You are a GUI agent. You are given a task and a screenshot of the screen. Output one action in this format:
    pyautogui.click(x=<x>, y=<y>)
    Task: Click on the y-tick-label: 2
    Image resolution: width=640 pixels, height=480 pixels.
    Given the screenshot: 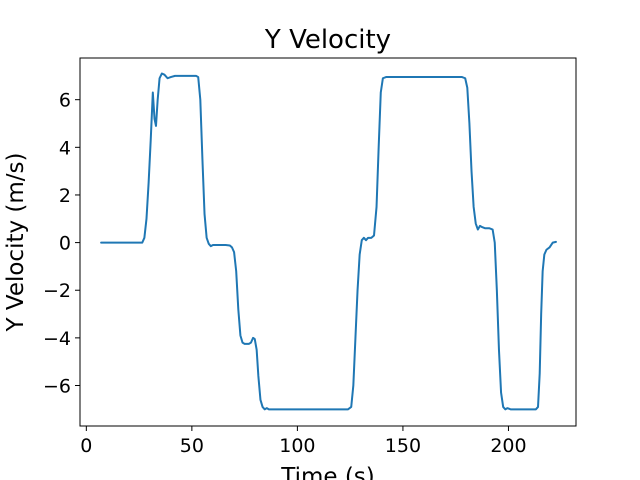 What is the action you would take?
    pyautogui.click(x=65, y=196)
    